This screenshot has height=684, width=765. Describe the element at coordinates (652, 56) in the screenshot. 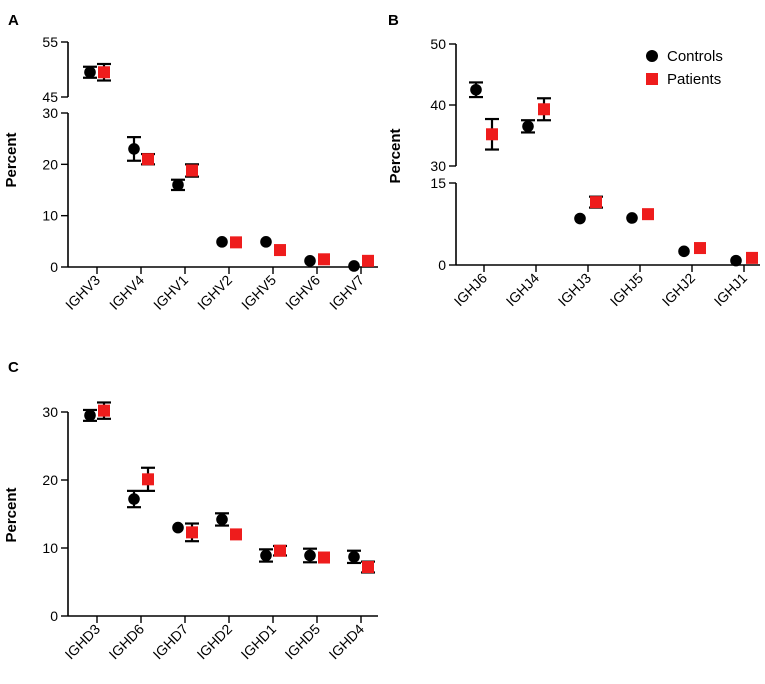

I see `legend-controls-marker` at that location.